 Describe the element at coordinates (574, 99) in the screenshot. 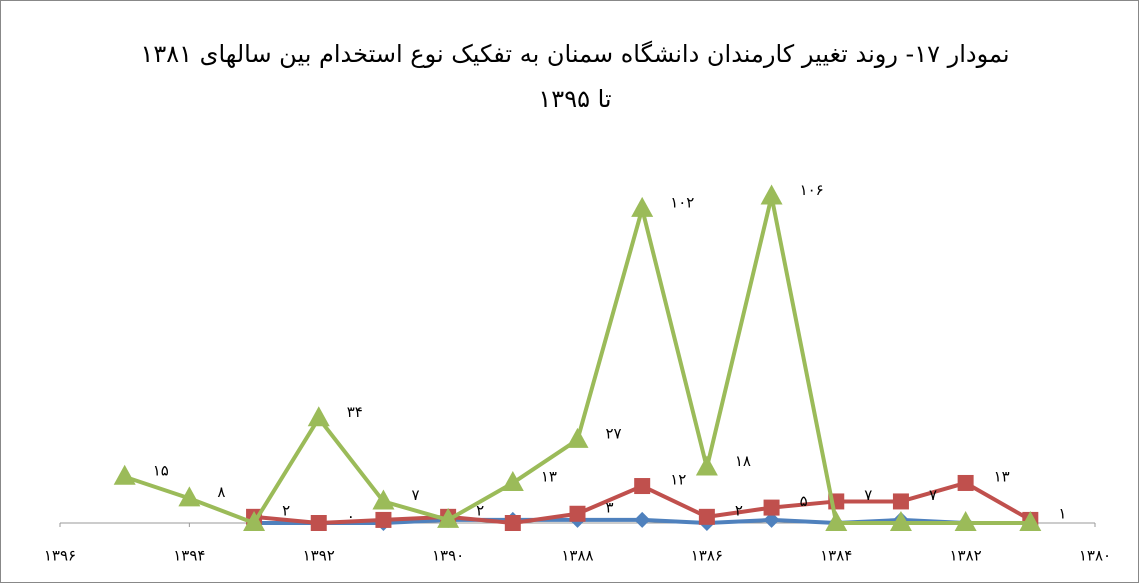

I see `chart-title: تا ۱۳۹۵` at that location.